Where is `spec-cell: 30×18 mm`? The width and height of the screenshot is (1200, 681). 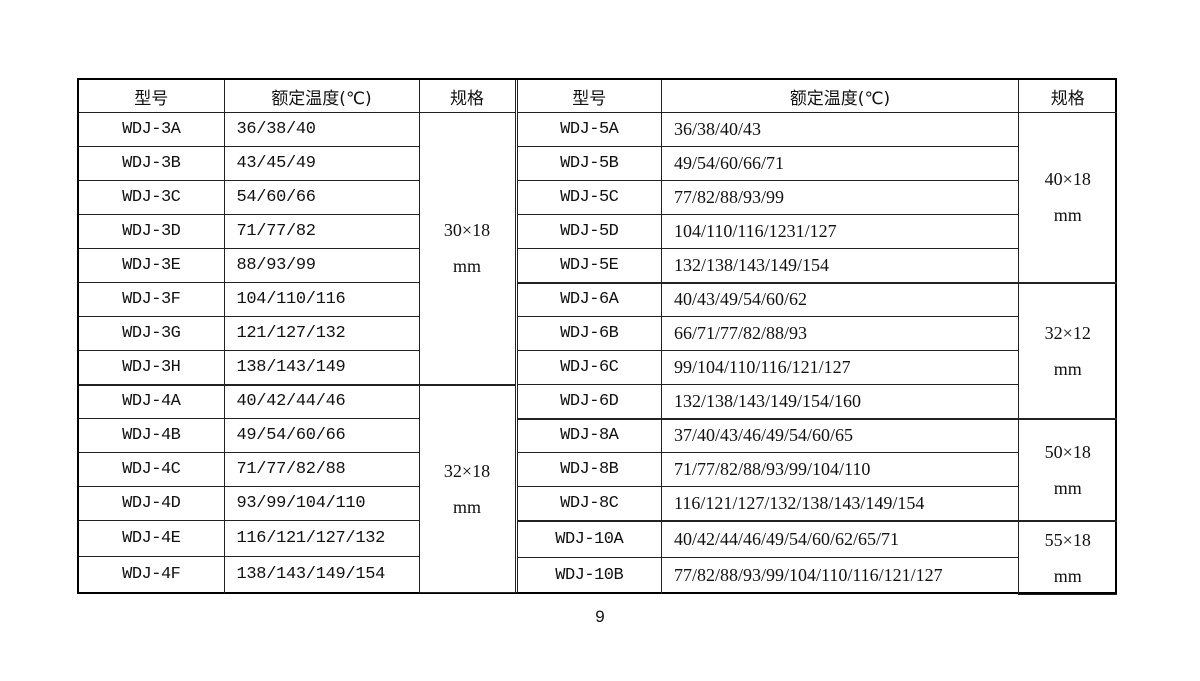
spec-cell: 30×18 mm is located at coordinates (467, 248).